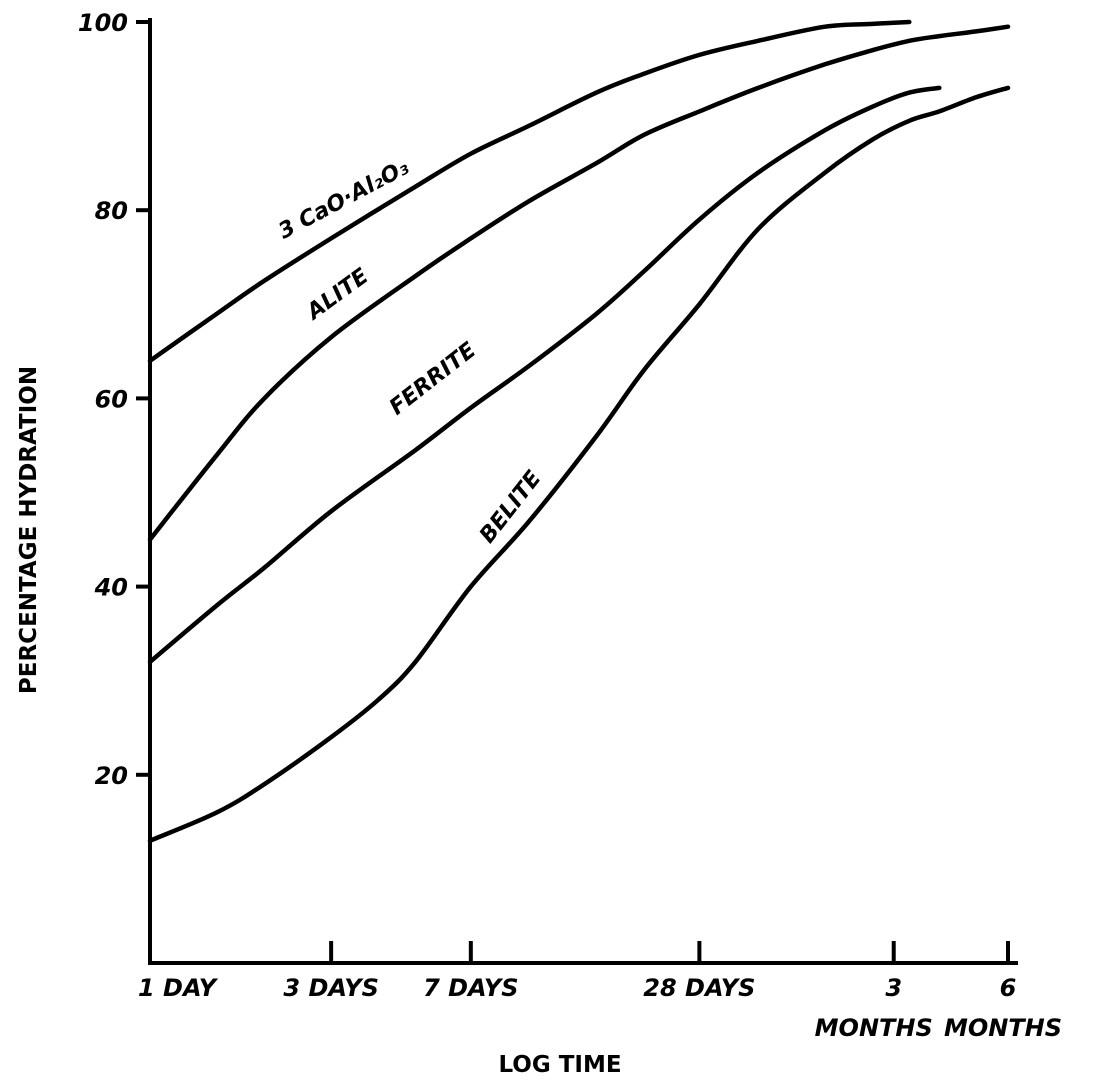 This screenshot has width=1114, height=1088. Describe the element at coordinates (1008, 988) in the screenshot. I see `x-tick-label: 6` at that location.